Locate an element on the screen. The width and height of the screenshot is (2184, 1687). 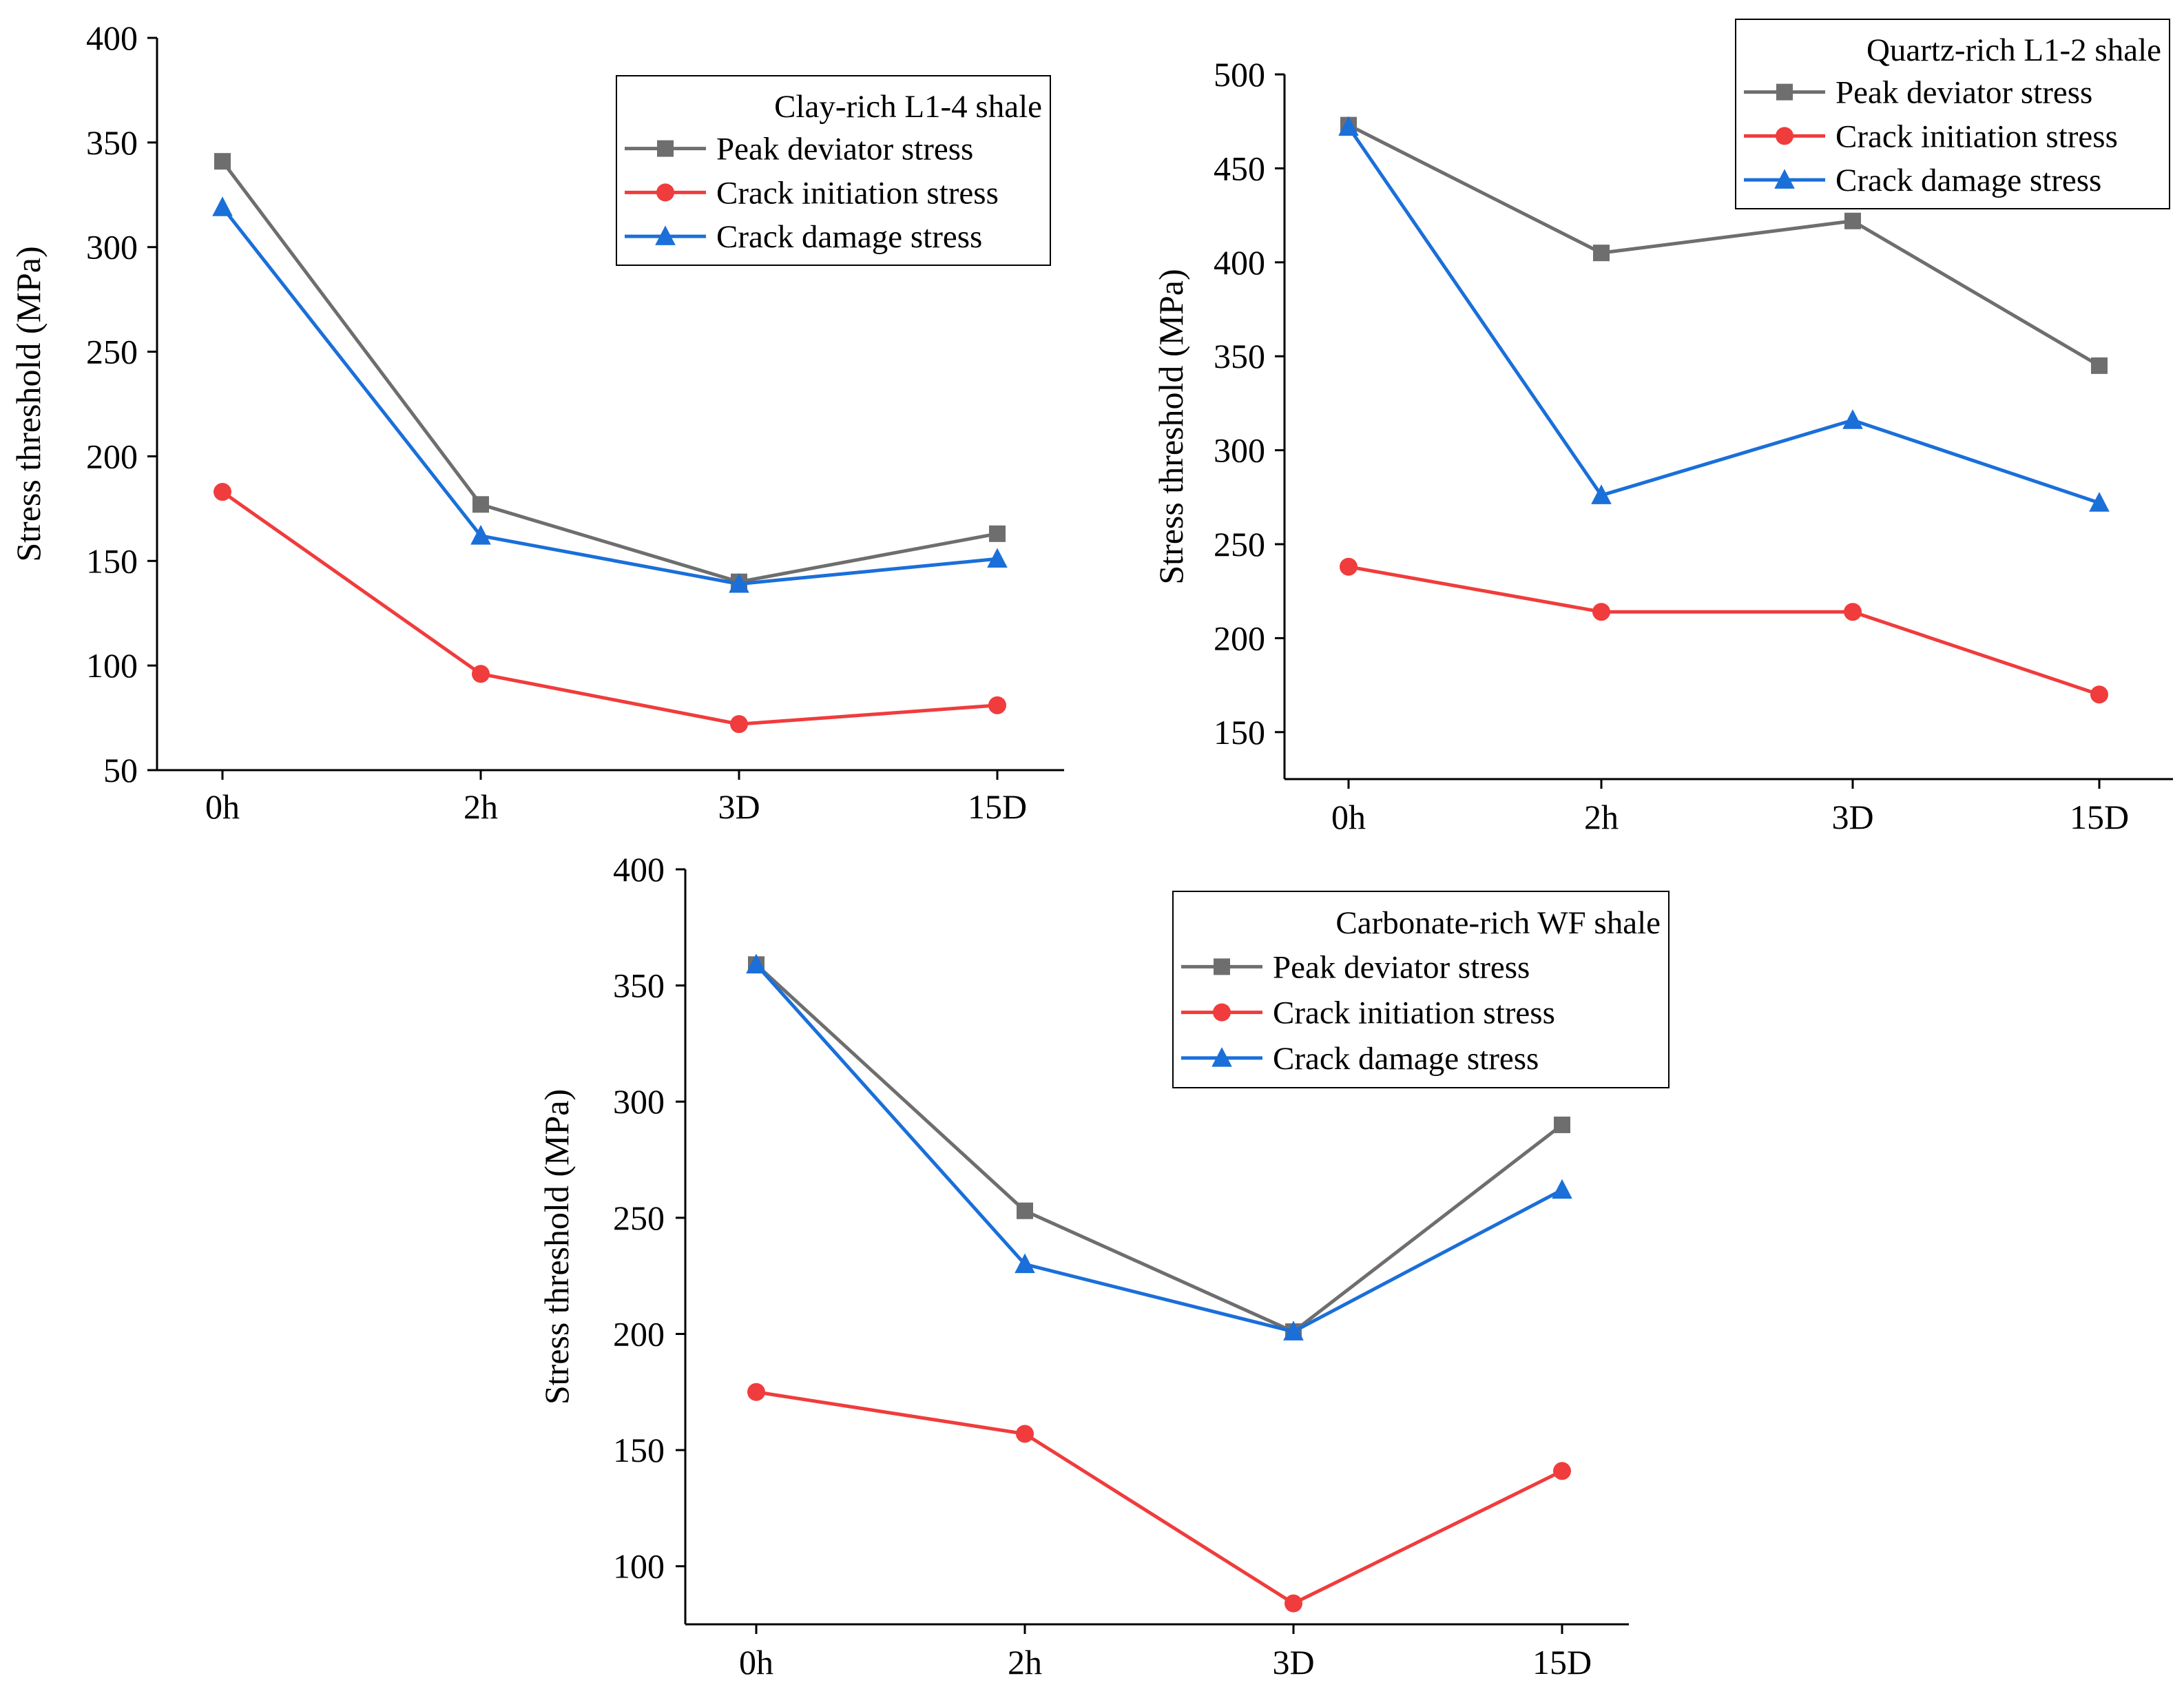
y-tick-label: 50 is located at coordinates (120, 770).